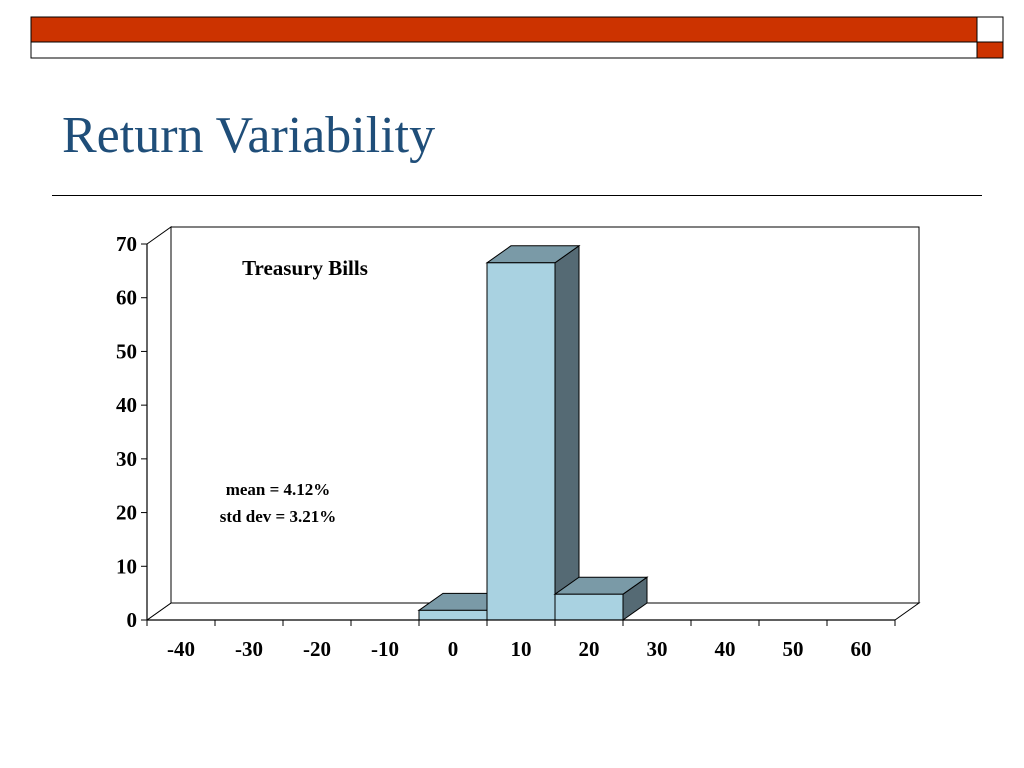 The width and height of the screenshot is (1024, 768). Describe the element at coordinates (159, 423) in the screenshot. I see `chart-side-wall` at that location.